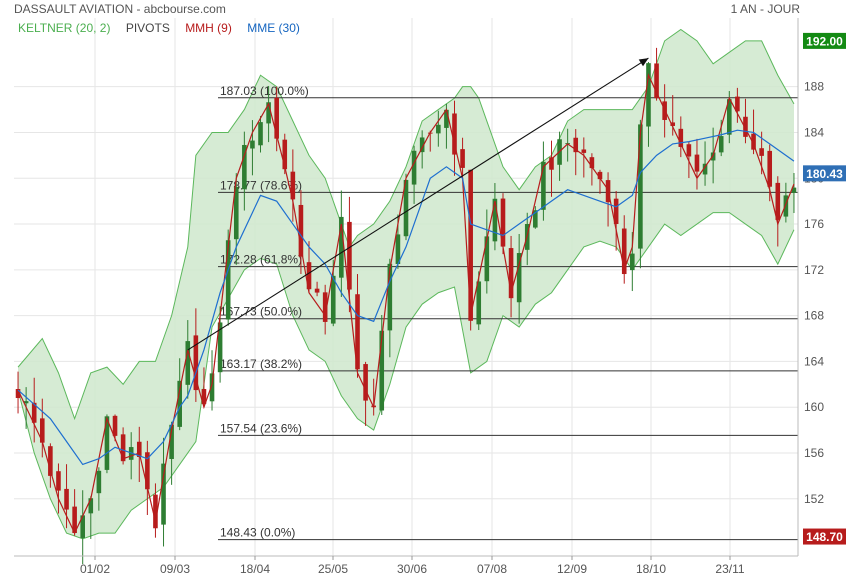  What do you see at coordinates (824, 536) in the screenshot?
I see `low-price-badge-box` at bounding box center [824, 536].